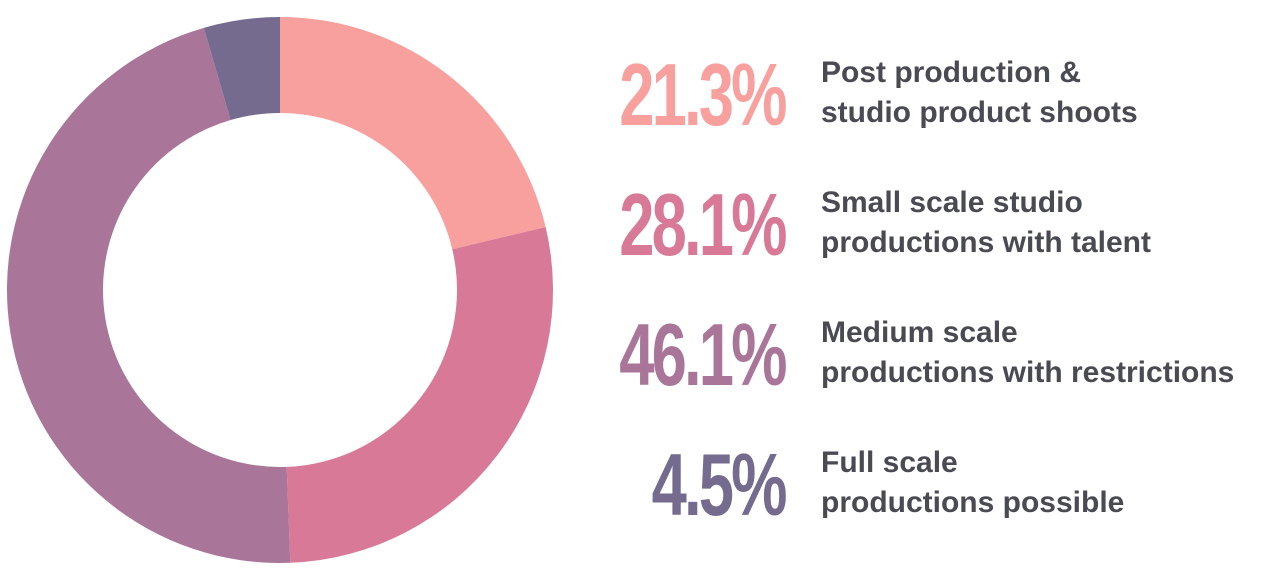 This screenshot has width=1267, height=581. Describe the element at coordinates (979, 93) in the screenshot. I see `legend-label-post-production: Post production & studio product shoots` at that location.